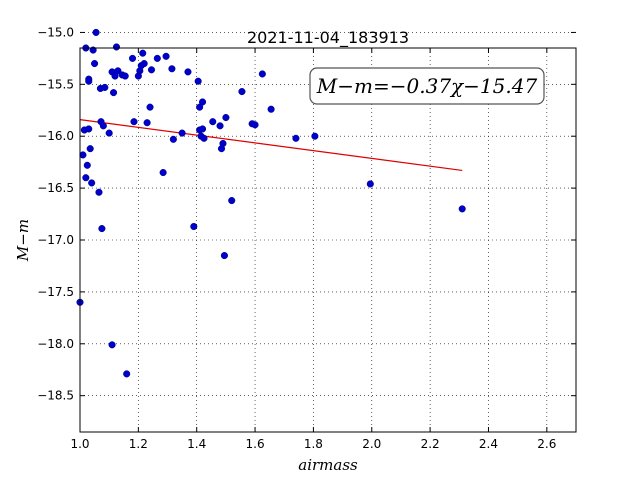 The height and width of the screenshot is (480, 640). What do you see at coordinates (55, 32) in the screenshot?
I see `y-tick-label: −15.0` at bounding box center [55, 32].